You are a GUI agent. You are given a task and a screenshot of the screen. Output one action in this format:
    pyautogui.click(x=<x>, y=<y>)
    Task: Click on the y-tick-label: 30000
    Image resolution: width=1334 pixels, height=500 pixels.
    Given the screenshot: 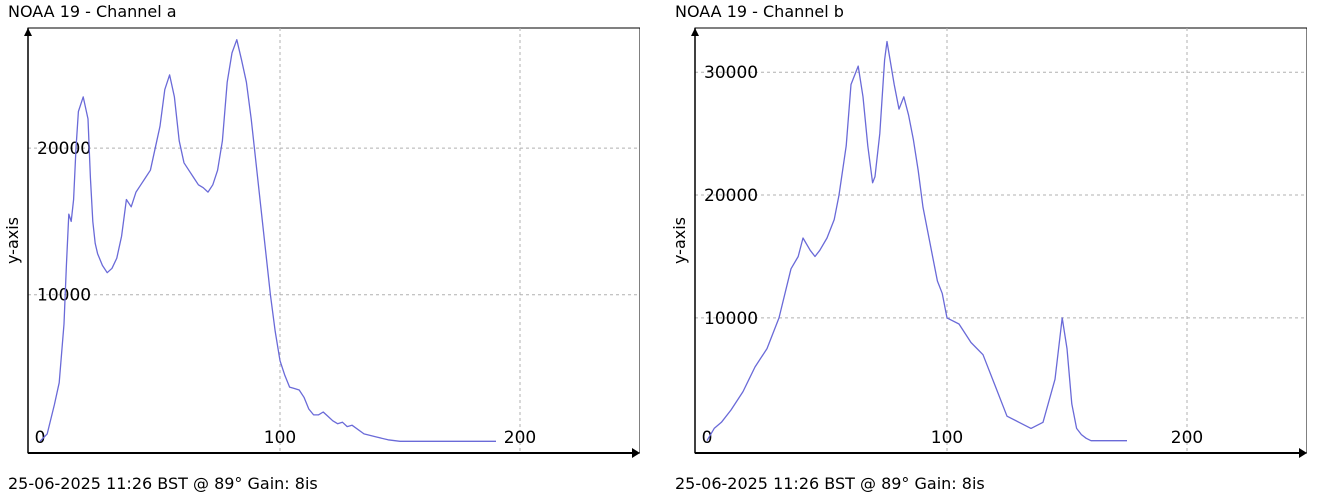 What is the action you would take?
    pyautogui.click(x=731, y=73)
    